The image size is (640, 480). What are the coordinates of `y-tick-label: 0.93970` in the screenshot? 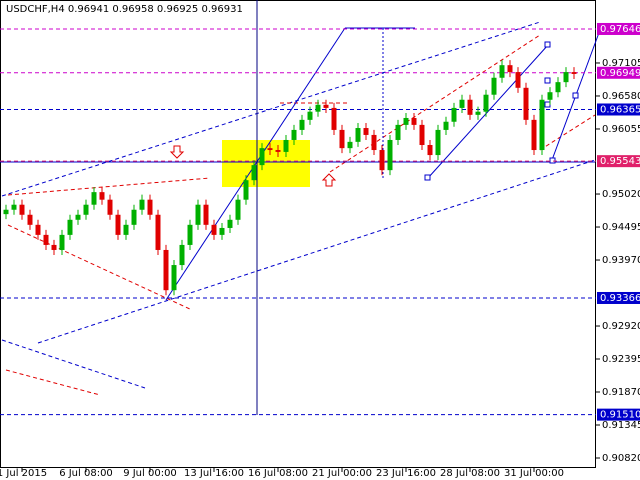 It's located at (621, 260).